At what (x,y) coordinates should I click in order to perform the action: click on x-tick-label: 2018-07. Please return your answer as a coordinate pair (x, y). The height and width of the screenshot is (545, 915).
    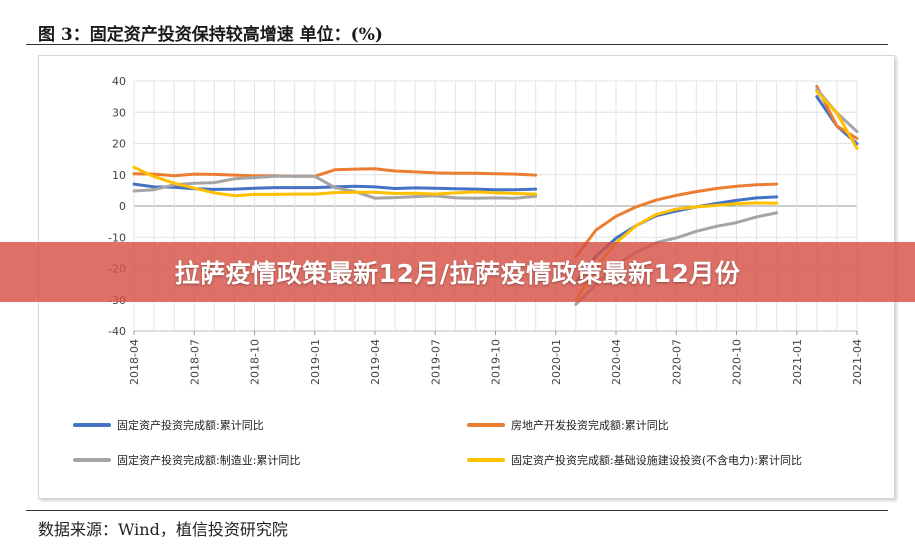
    Looking at the image, I should click on (194, 362).